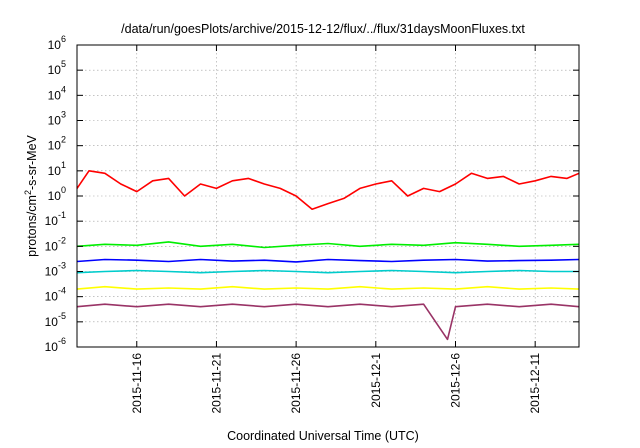 The height and width of the screenshot is (448, 640). Describe the element at coordinates (63, 165) in the screenshot. I see `y-tick-exp: 1` at that location.